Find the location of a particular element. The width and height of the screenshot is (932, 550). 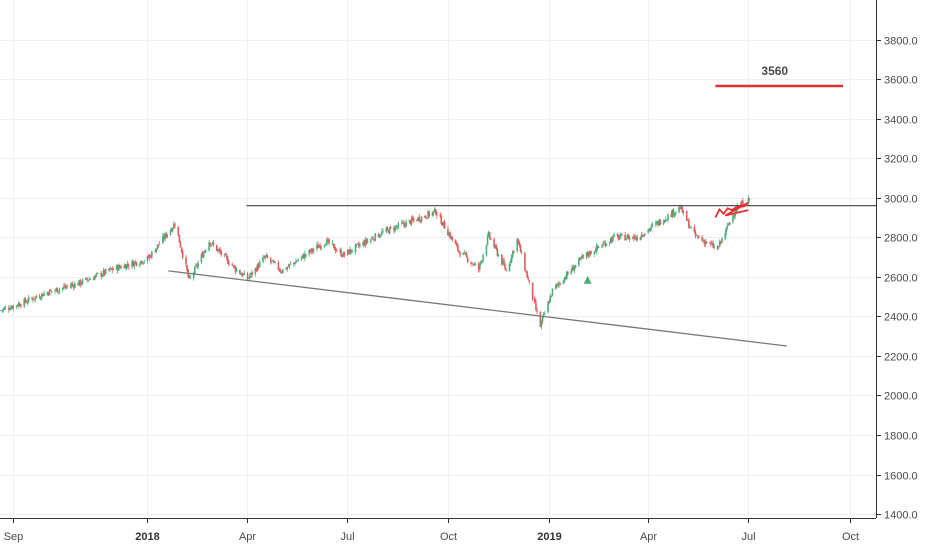

y-tick-label: 3000.0 is located at coordinates (901, 200).